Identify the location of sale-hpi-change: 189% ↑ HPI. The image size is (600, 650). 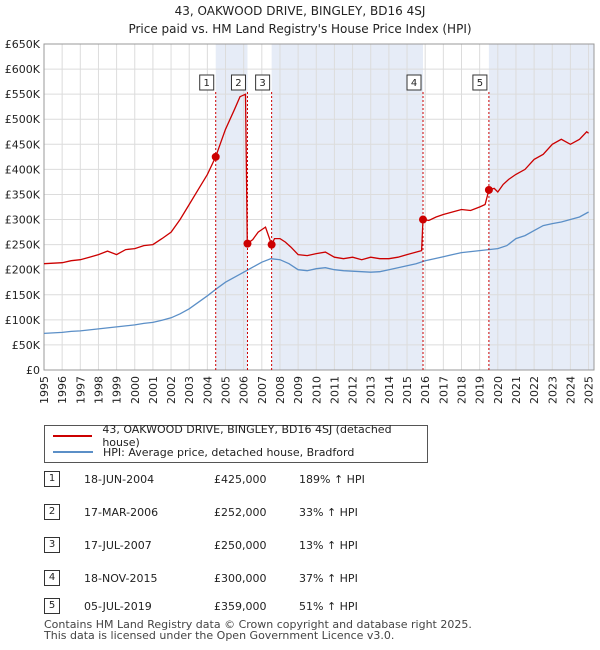
(332, 479).